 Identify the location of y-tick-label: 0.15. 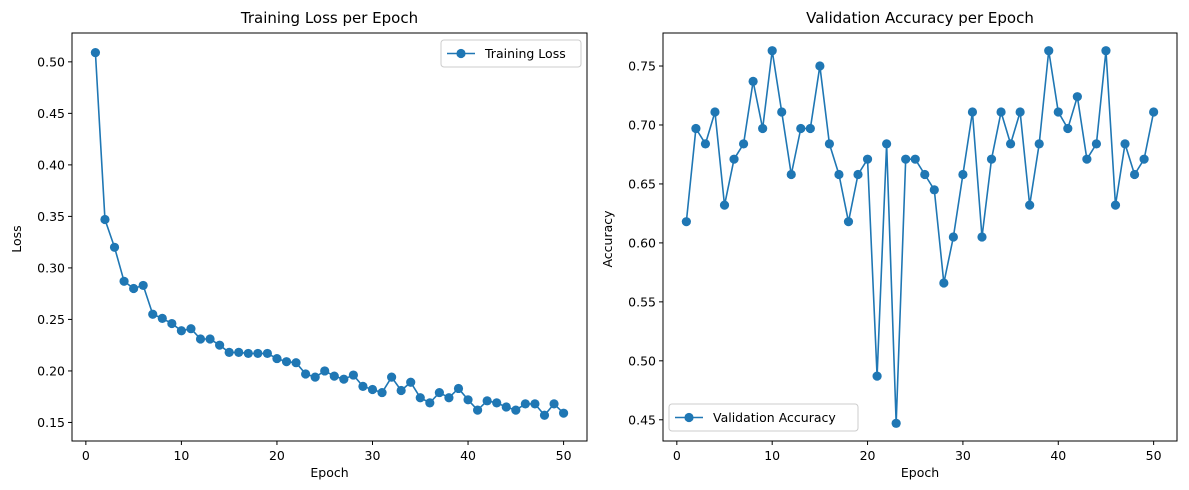
(51, 422).